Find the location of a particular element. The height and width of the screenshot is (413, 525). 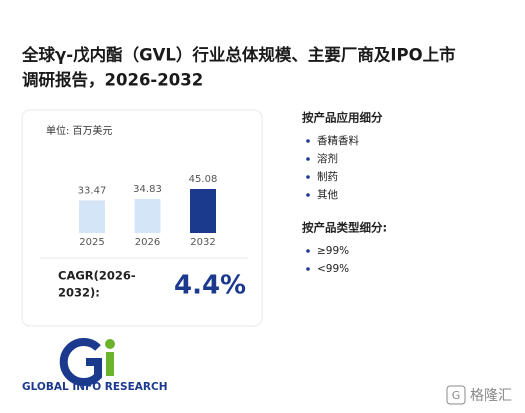

segment-item: 溶剂 is located at coordinates (327, 158).